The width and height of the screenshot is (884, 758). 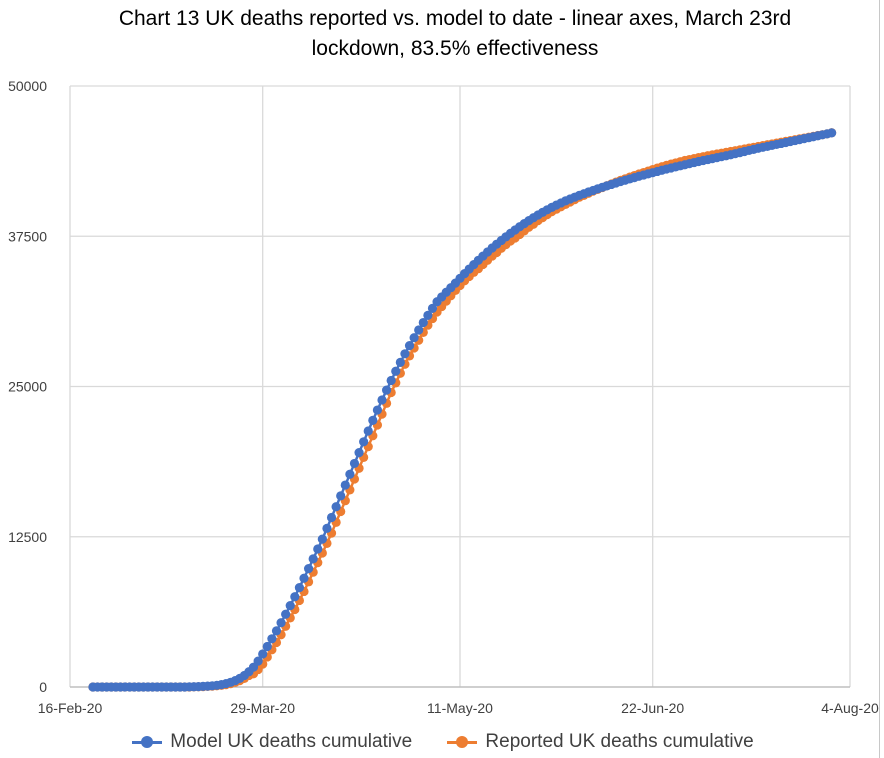 What do you see at coordinates (43, 687) in the screenshot?
I see `y-tick-label: 0` at bounding box center [43, 687].